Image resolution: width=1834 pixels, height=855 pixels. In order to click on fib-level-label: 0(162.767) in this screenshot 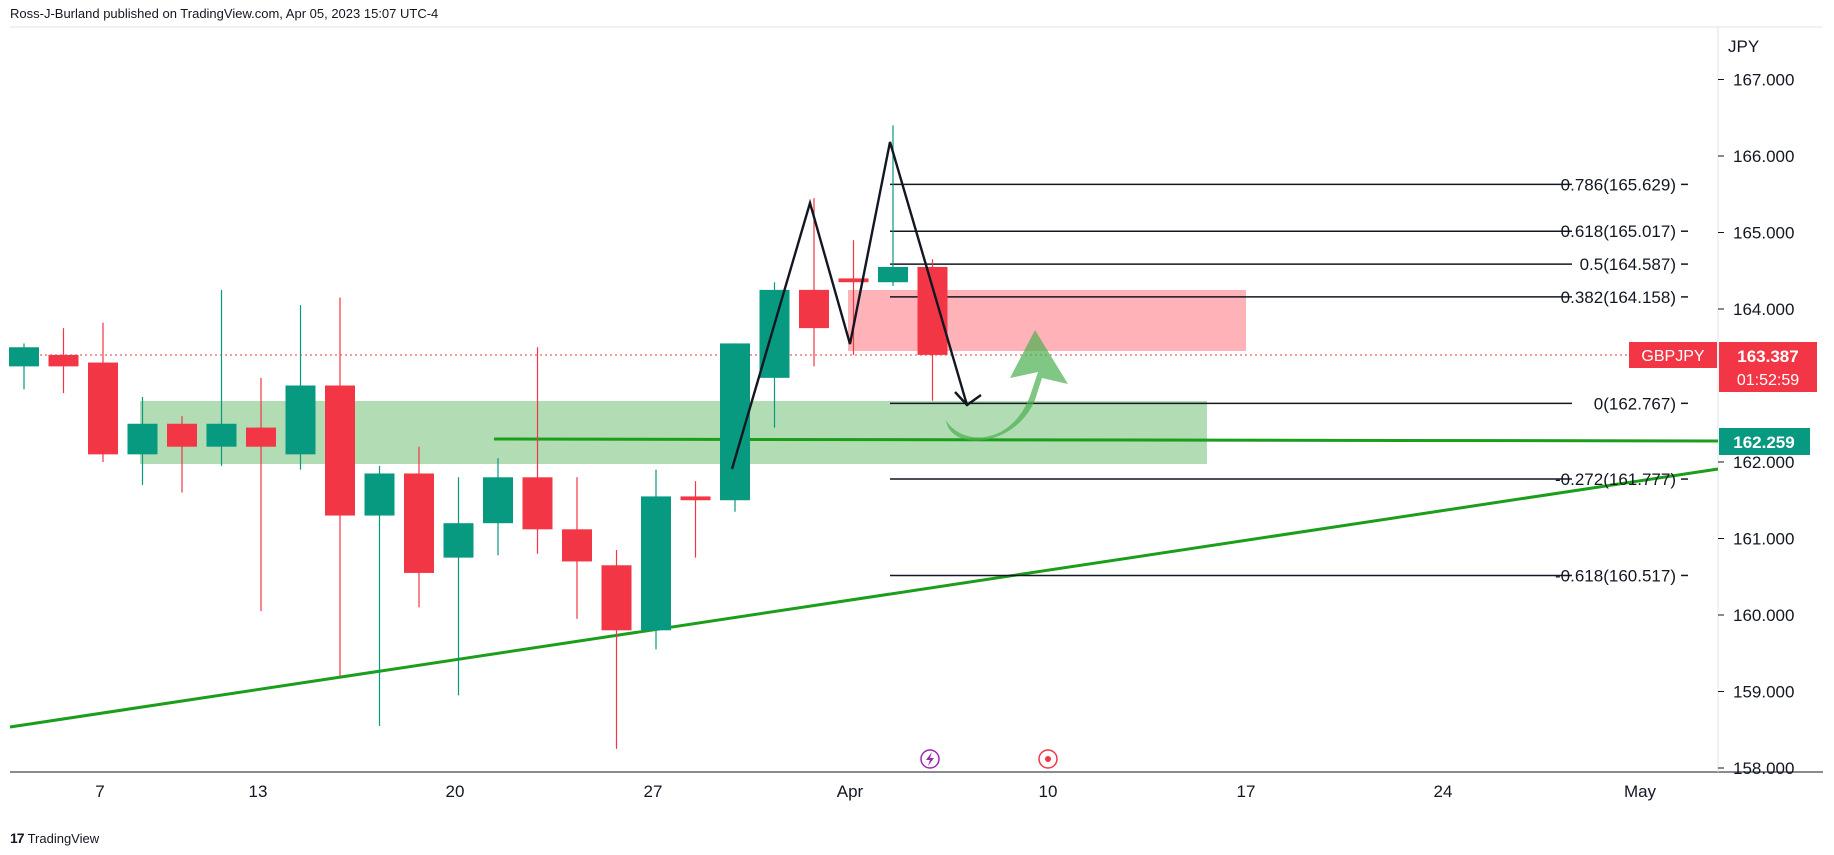, I will do `click(1635, 403)`.